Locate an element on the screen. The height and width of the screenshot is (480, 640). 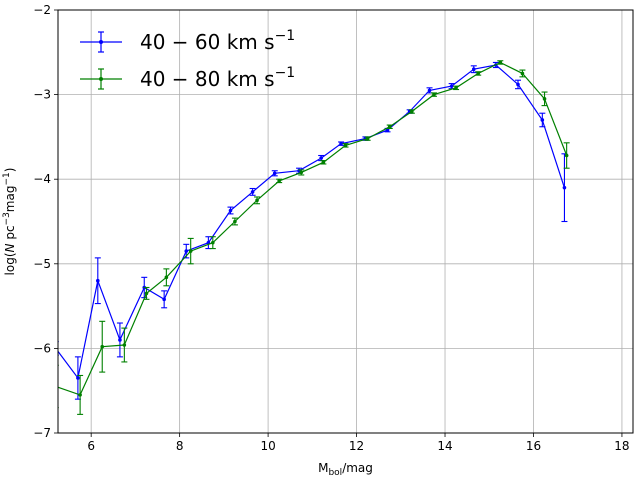
legend-2-label-main: 40 − 80 km s is located at coordinates (207, 79).